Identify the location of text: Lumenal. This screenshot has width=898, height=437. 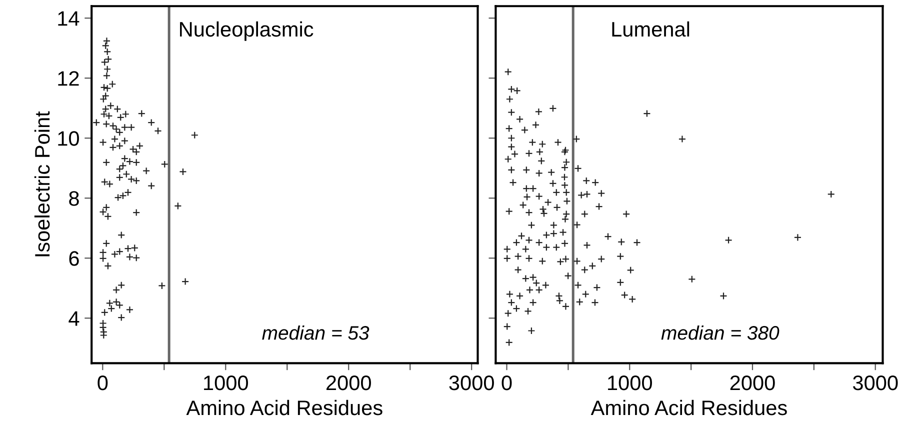
(651, 29).